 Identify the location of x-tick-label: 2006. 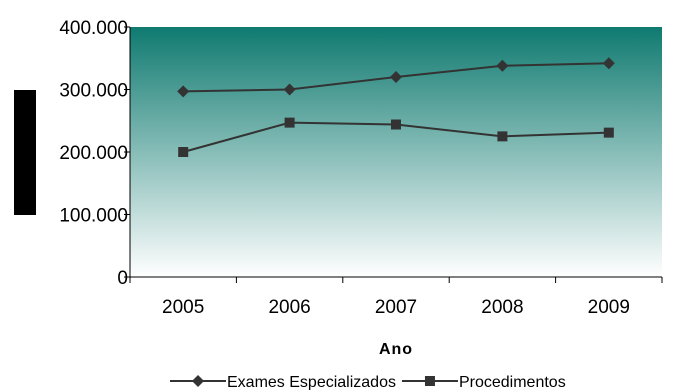
(289, 307).